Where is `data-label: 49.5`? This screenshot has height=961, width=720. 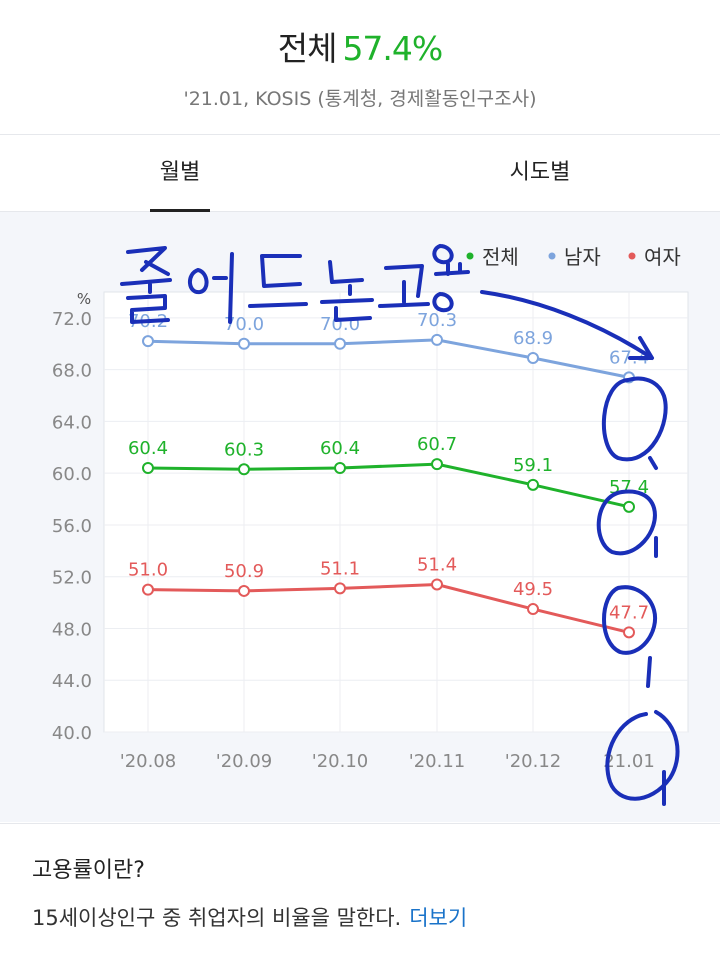
data-label: 49.5 is located at coordinates (533, 589).